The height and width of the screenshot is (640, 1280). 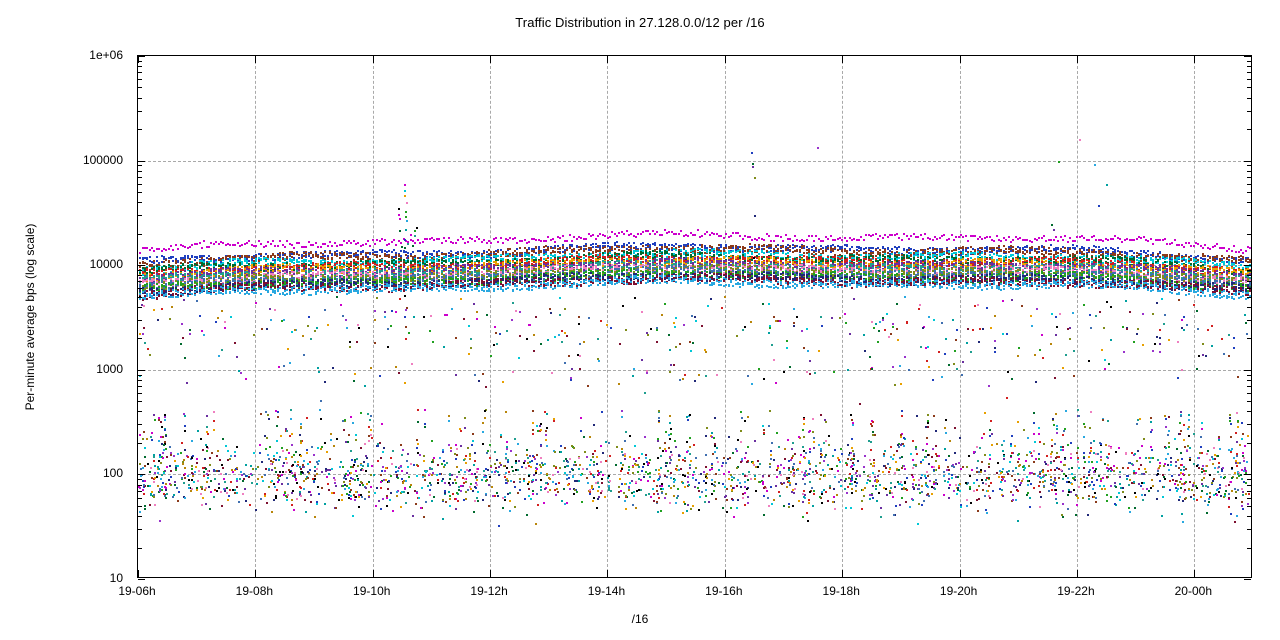 What do you see at coordinates (65, 316) in the screenshot?
I see `y-axis-tick-labels: 10 100 1000 10000 100000 1e+06` at bounding box center [65, 316].